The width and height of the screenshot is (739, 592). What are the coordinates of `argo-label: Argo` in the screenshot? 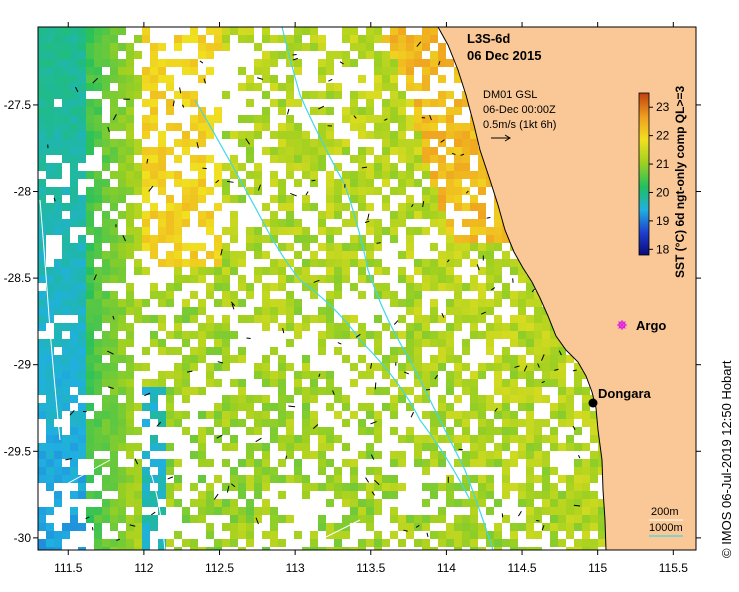 It's located at (651, 325).